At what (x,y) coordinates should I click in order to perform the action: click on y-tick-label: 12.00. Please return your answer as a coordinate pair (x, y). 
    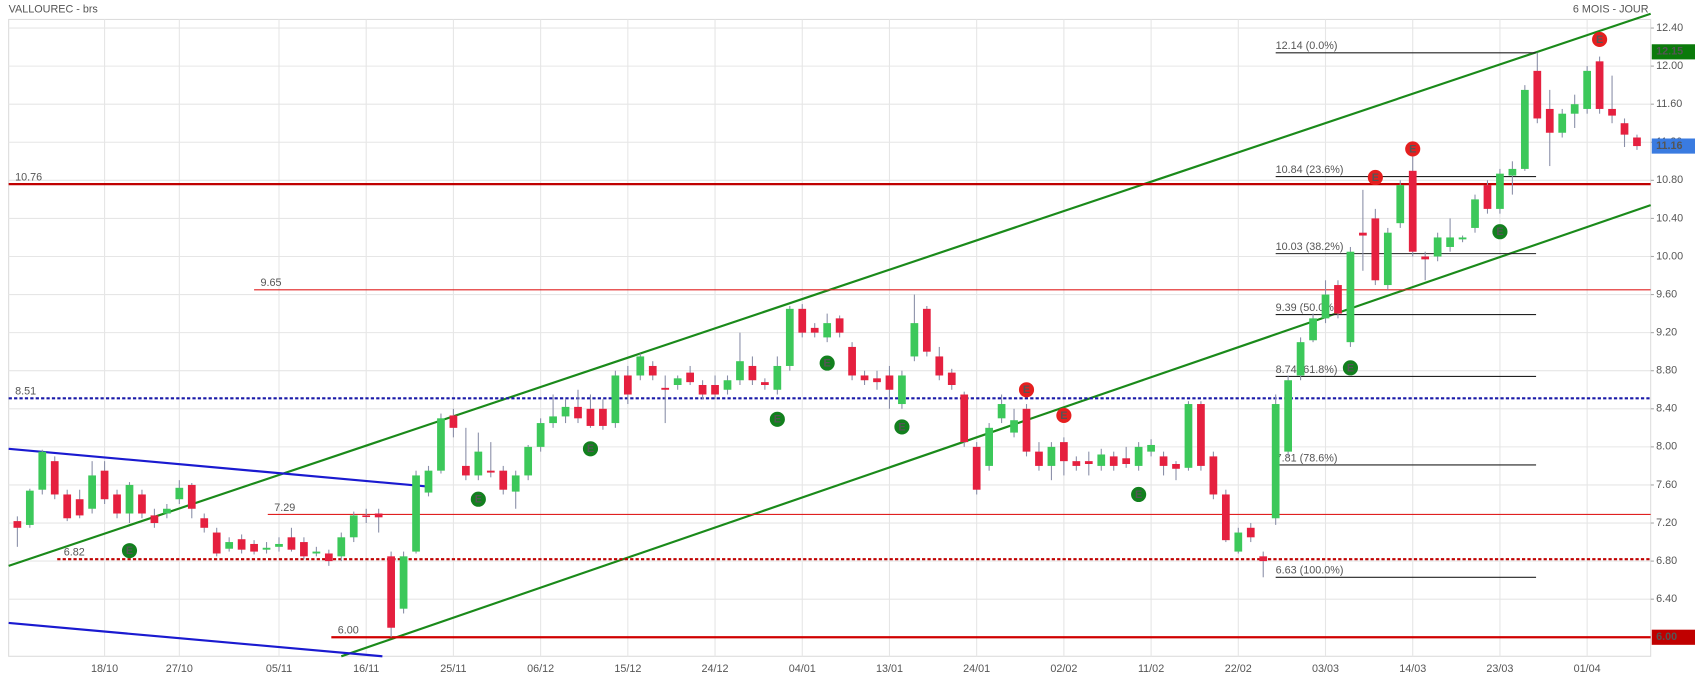
    Looking at the image, I should click on (1669, 66).